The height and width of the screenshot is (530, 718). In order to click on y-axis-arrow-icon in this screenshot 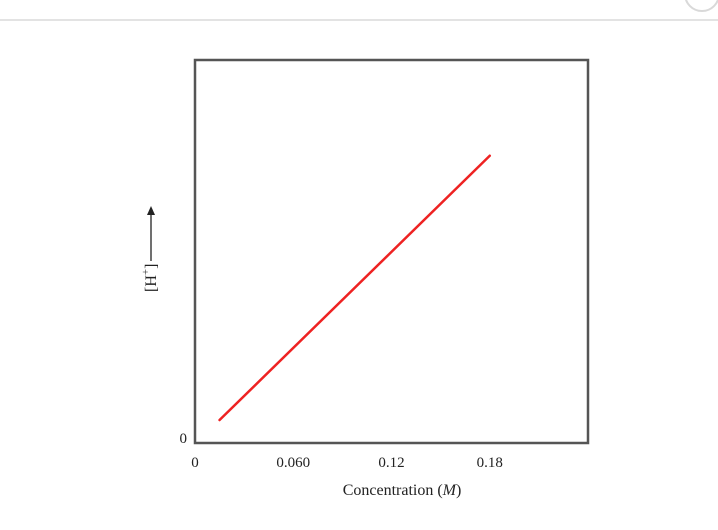, I will do `click(151, 210)`.